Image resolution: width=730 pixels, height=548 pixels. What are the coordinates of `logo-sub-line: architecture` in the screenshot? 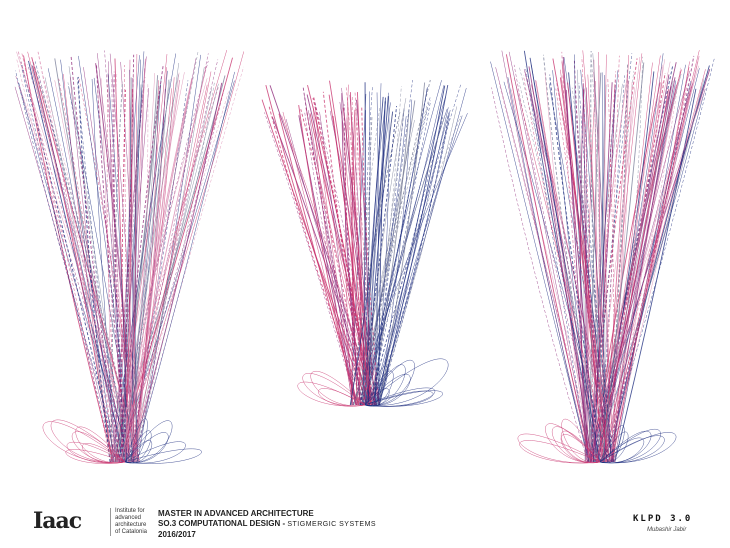 It's located at (131, 525).